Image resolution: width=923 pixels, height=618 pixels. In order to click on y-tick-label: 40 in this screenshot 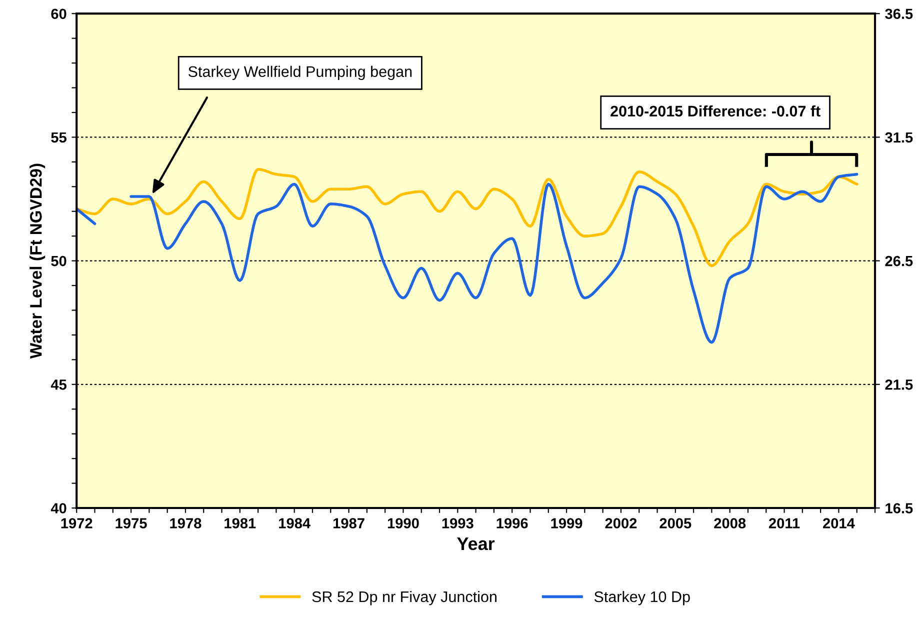, I will do `click(58, 508)`.